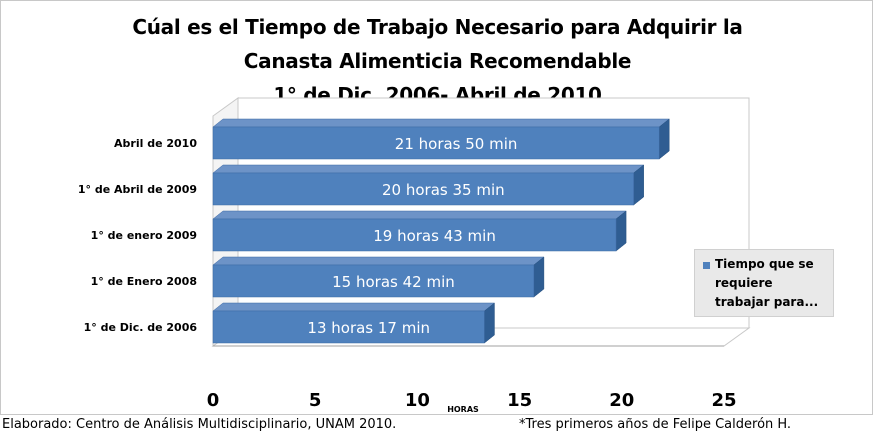 The height and width of the screenshot is (435, 873). Describe the element at coordinates (437, 61) in the screenshot. I see `chart-title-line-2: Canasta Alimenticia Recomendable` at that location.